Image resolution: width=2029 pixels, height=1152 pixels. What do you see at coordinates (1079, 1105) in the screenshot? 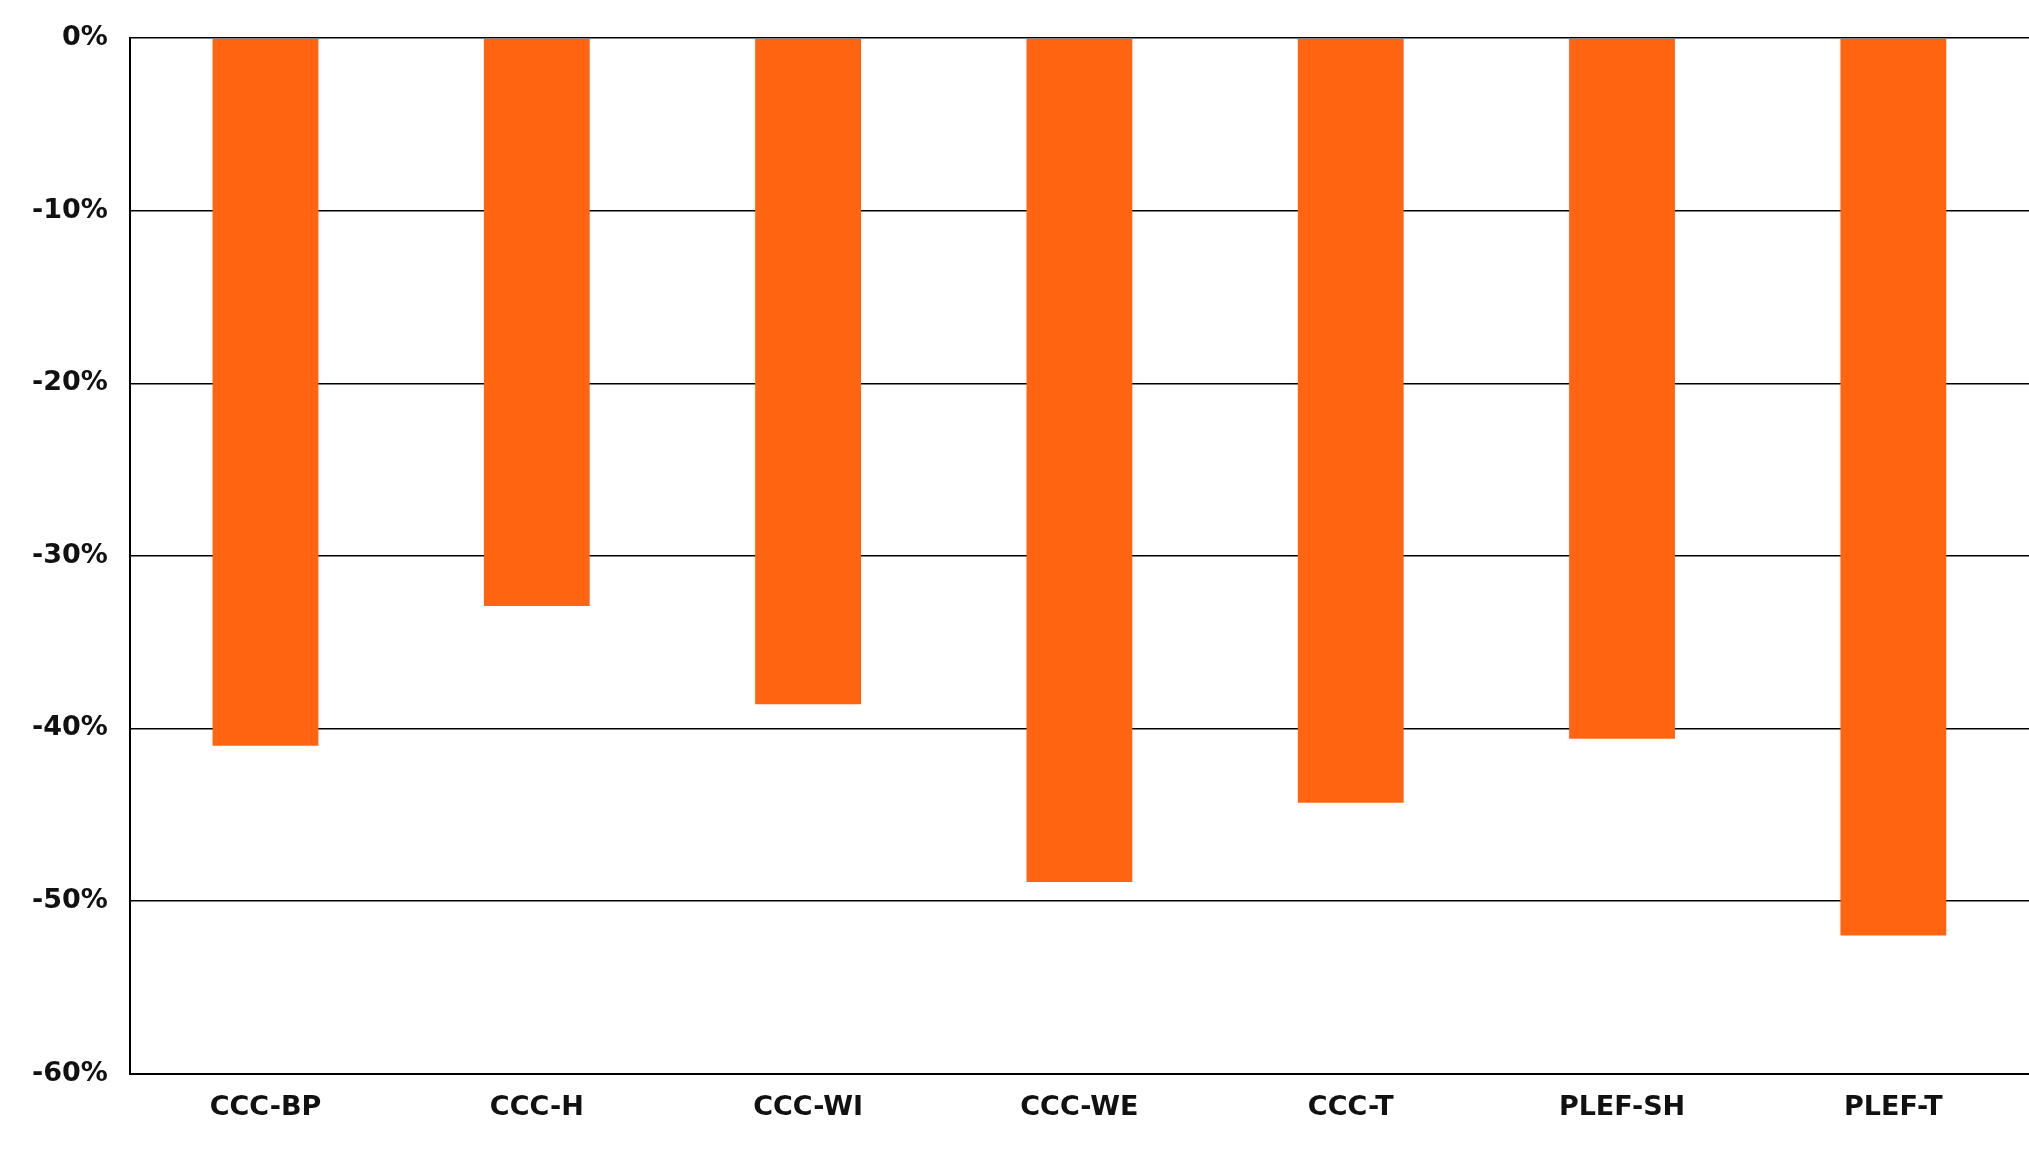
I see `x-tick-label: CCC-WE` at bounding box center [1079, 1105].